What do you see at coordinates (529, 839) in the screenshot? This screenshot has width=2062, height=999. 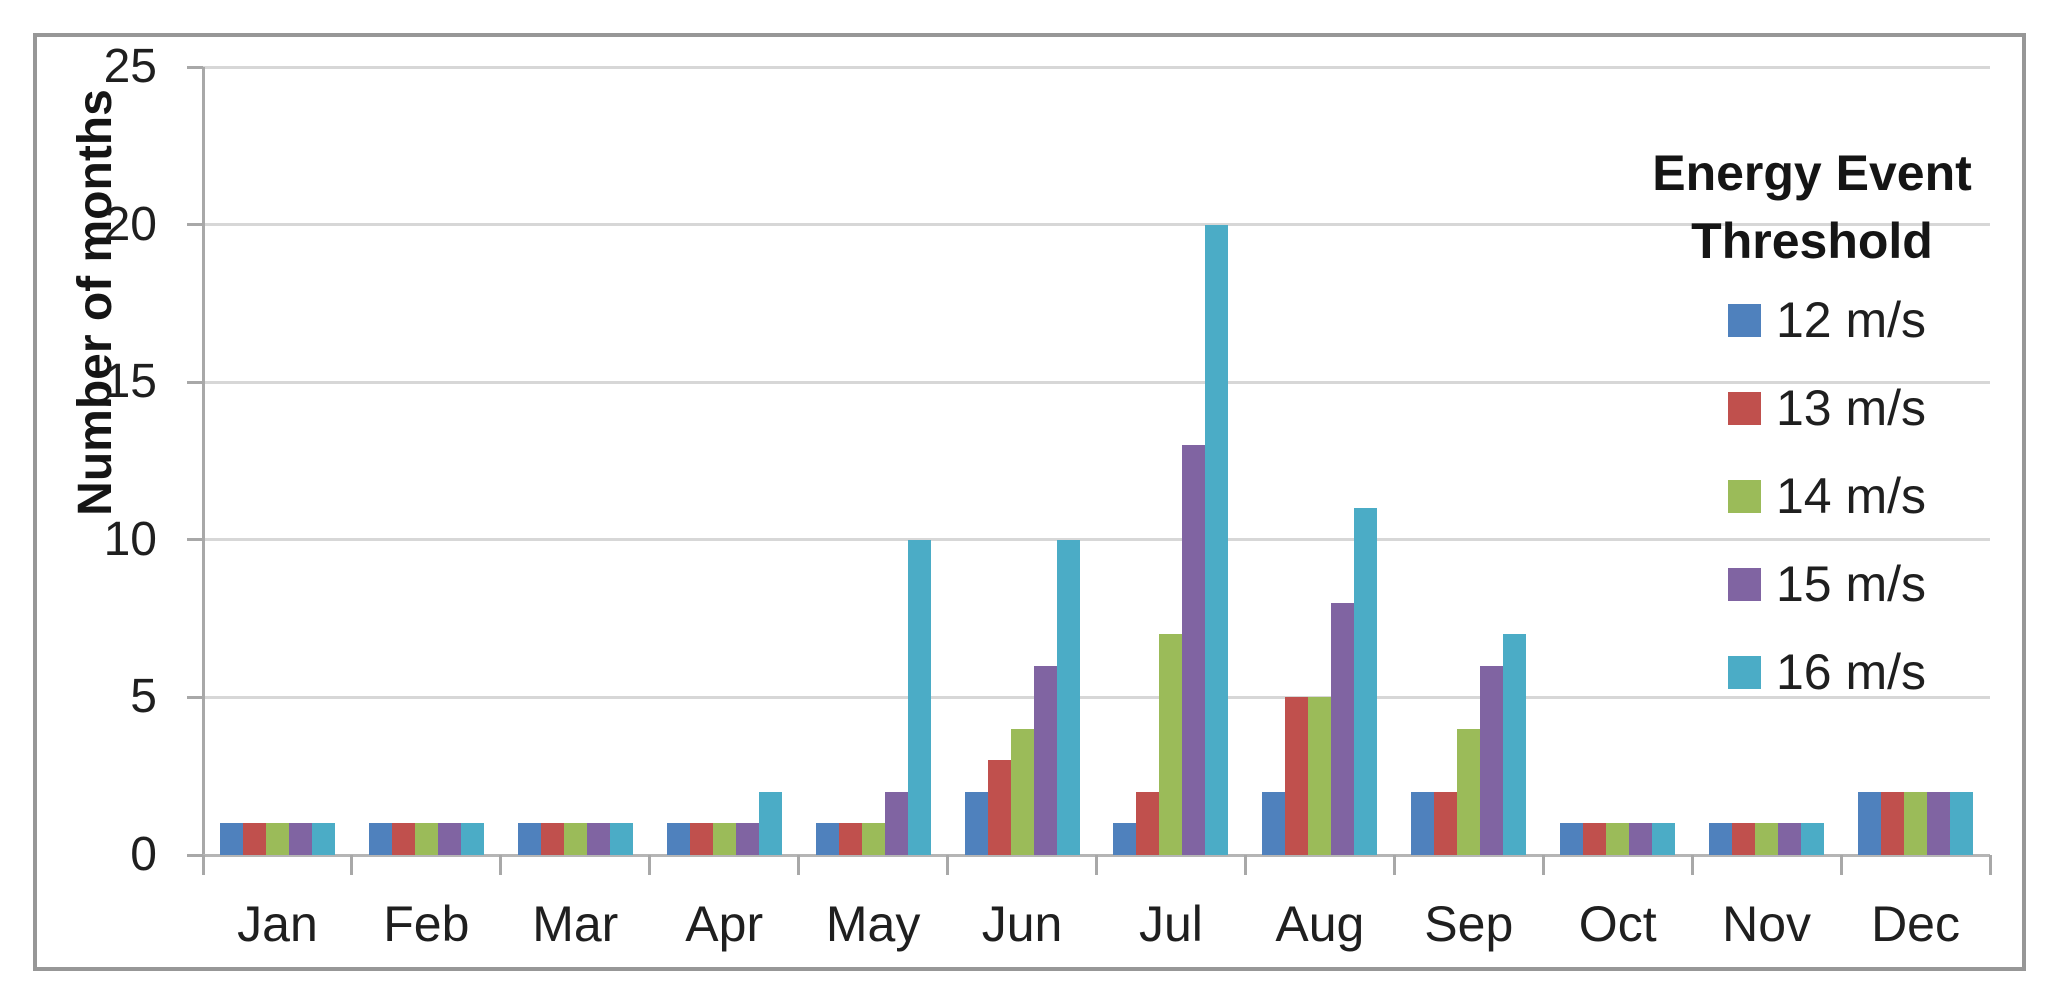 I see `bar-mar-12ms` at bounding box center [529, 839].